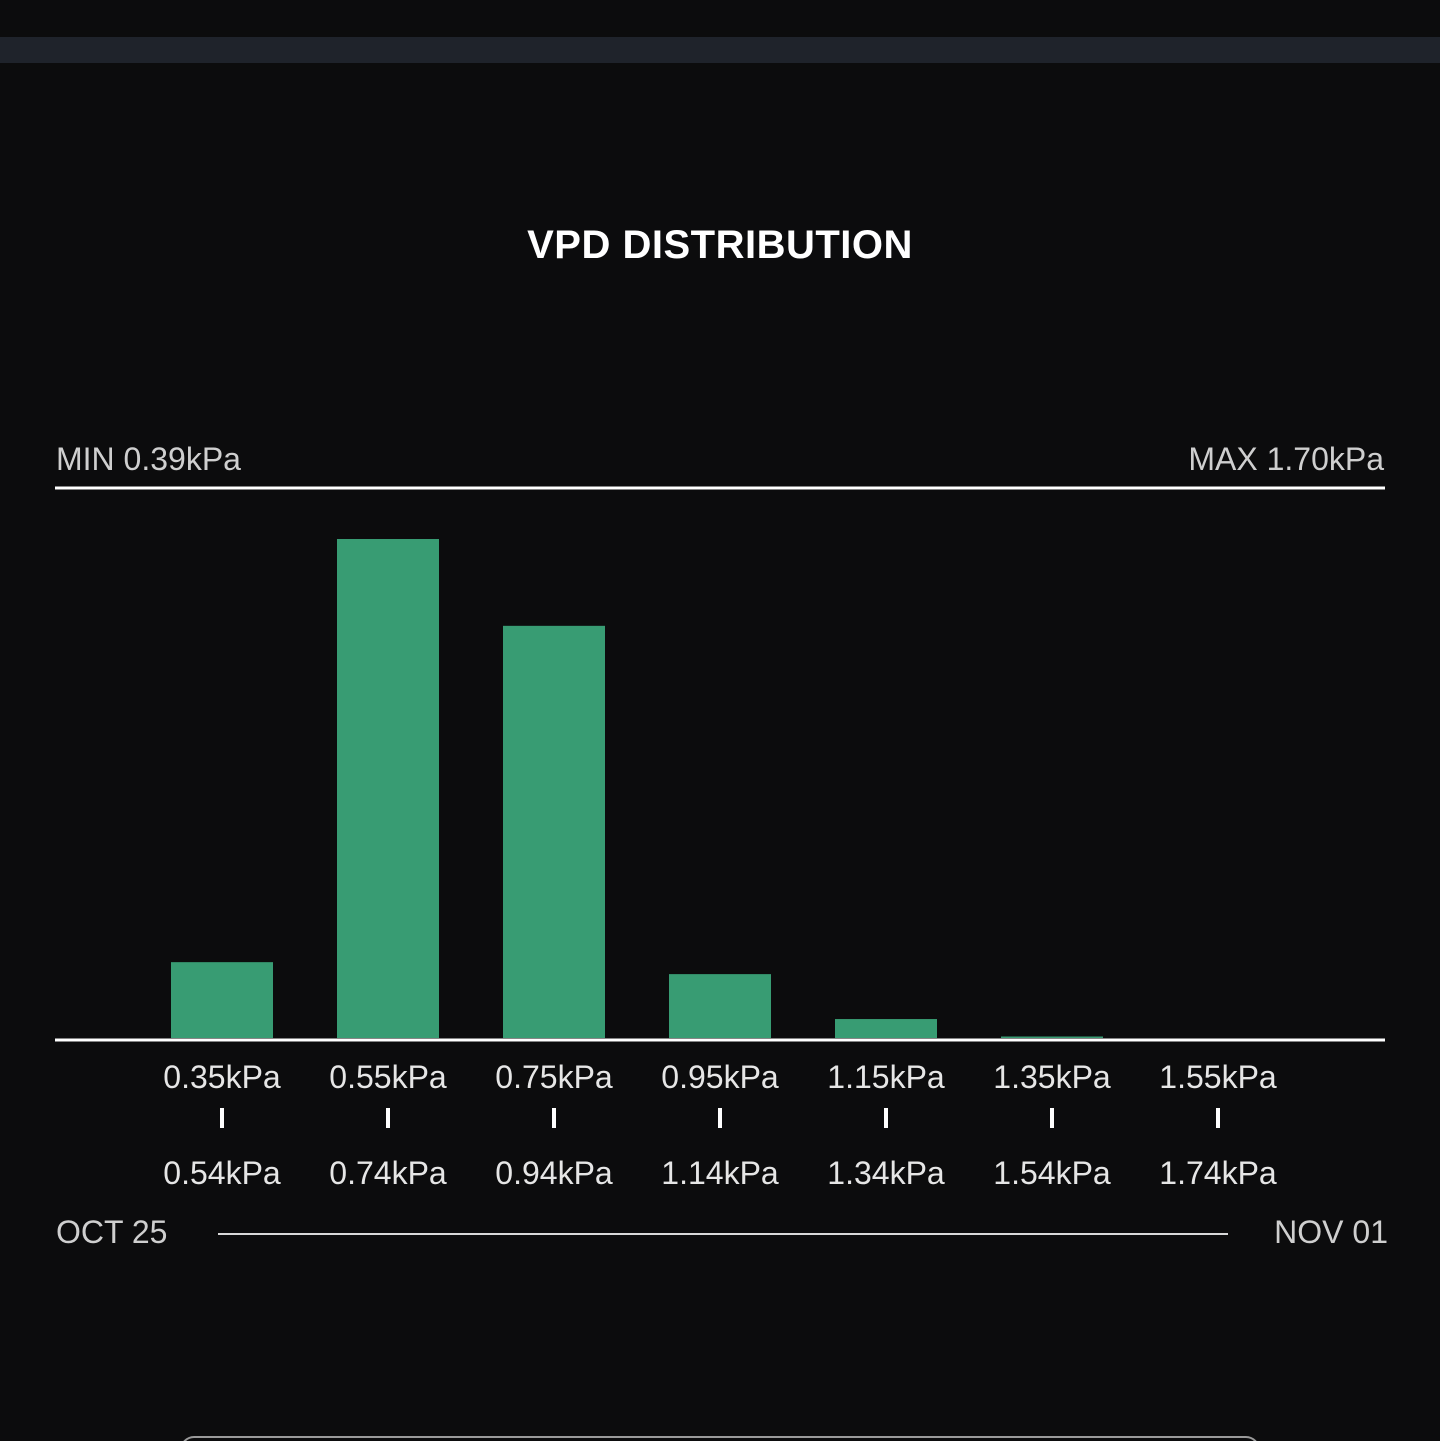 The width and height of the screenshot is (1440, 1441). Describe the element at coordinates (720, 1077) in the screenshot. I see `bin-from-label-4: 0.95kPa` at that location.